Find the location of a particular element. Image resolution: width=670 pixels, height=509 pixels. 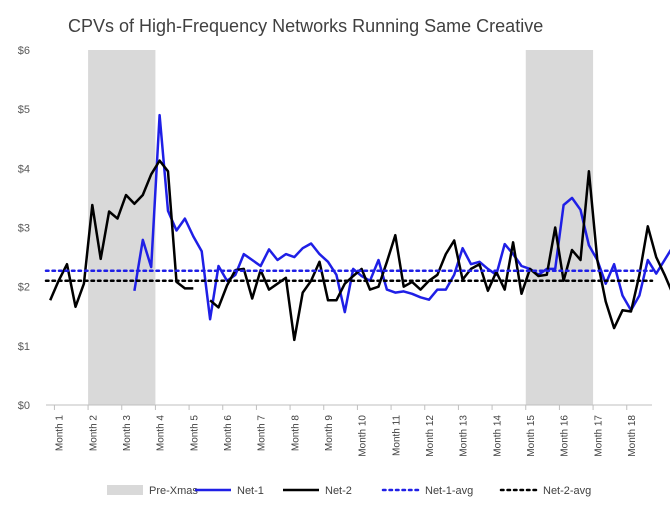

x-tick-label: Month 7 is located at coordinates (262, 433).